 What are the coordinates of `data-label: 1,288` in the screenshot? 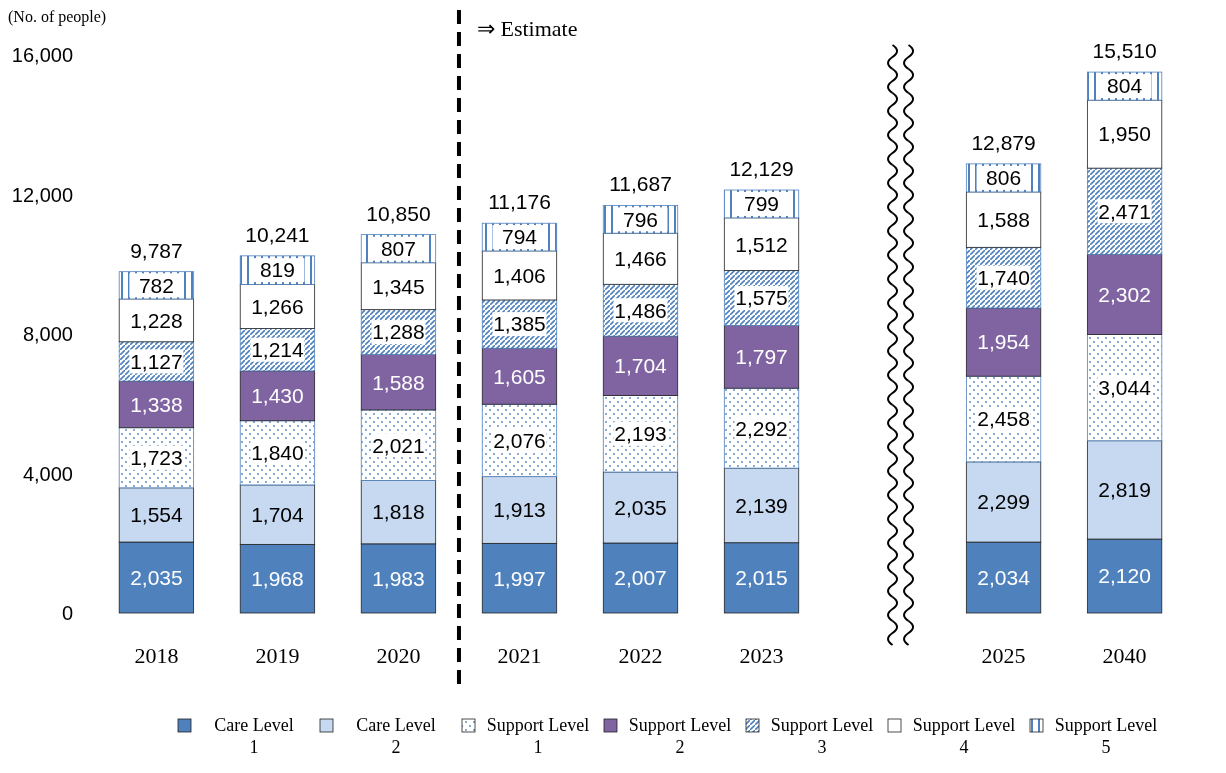 It's located at (398, 332).